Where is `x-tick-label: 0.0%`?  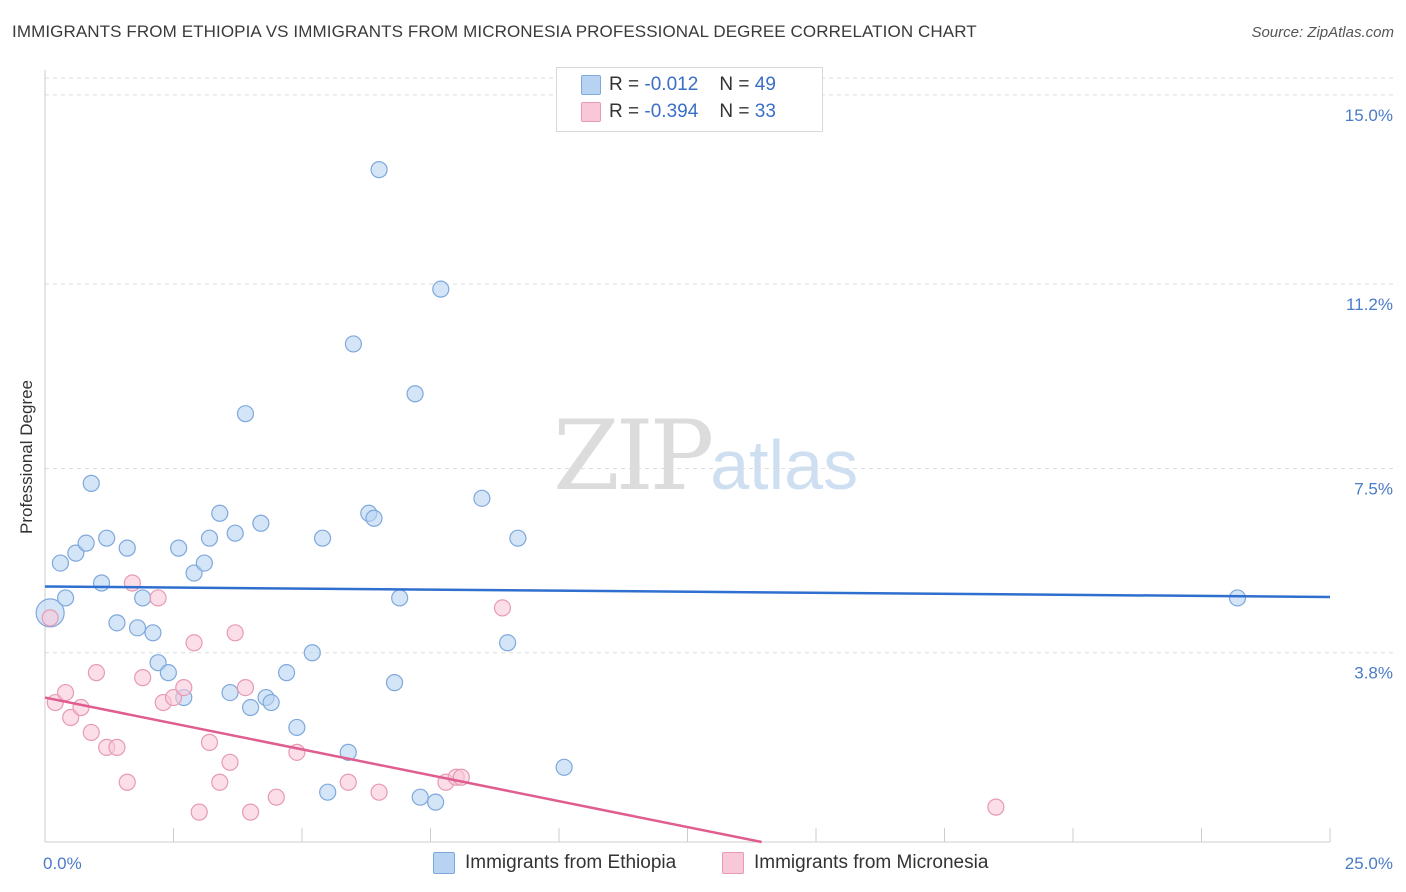
x-tick-label: 0.0% is located at coordinates (62, 863).